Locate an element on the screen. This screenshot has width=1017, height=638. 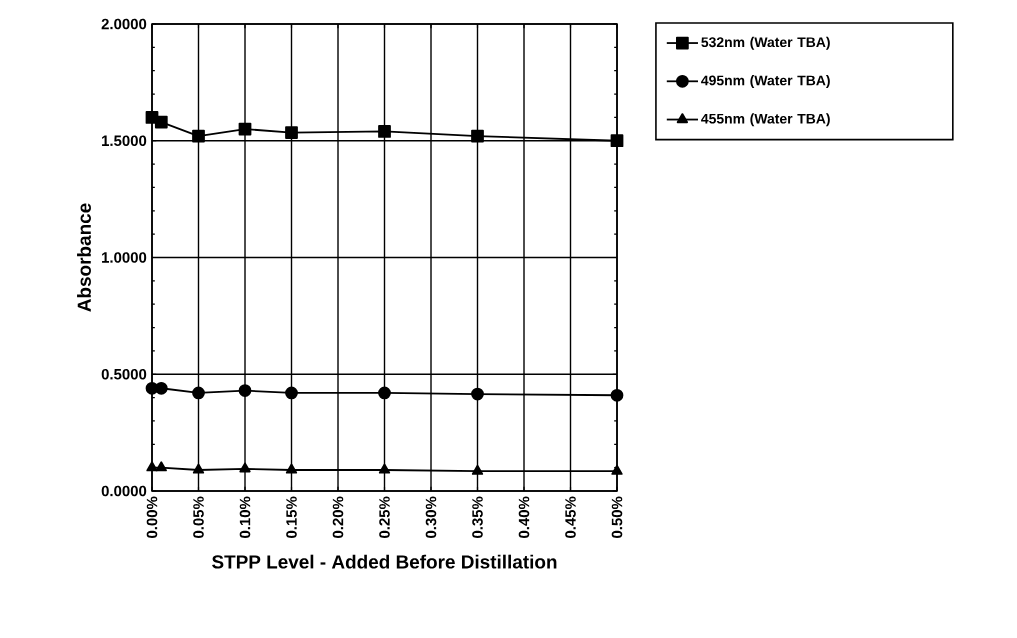
y-tick-label: 1.5000 is located at coordinates (124, 141).